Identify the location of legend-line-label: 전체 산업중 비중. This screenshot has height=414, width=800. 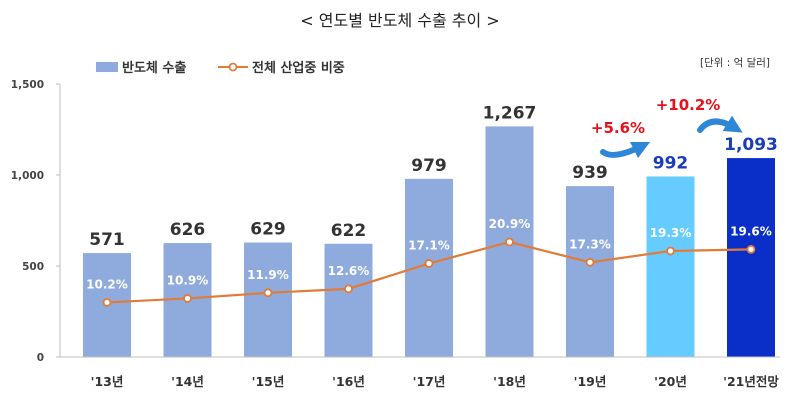
(298, 68).